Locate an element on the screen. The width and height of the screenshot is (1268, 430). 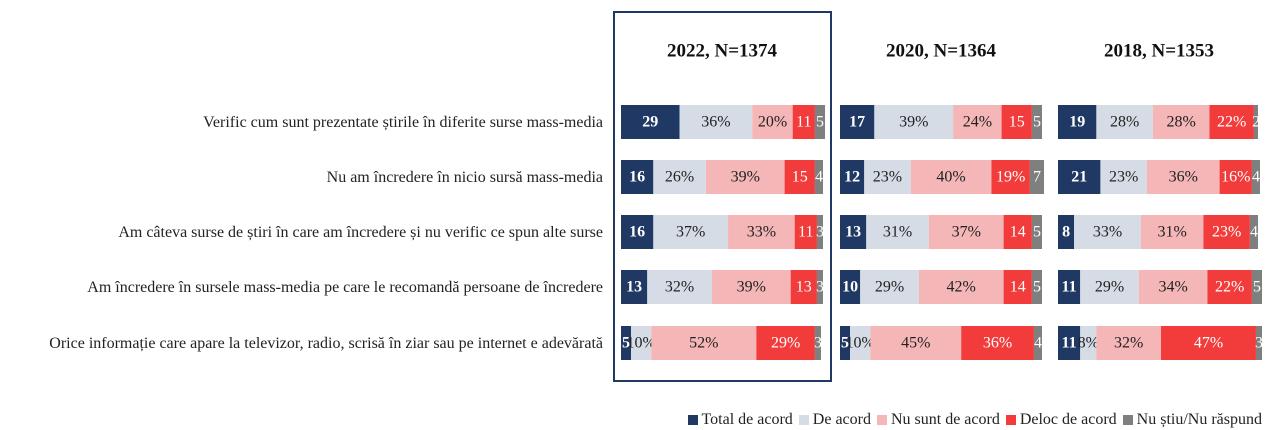
legend-label: Deloc de acord is located at coordinates (1068, 419).